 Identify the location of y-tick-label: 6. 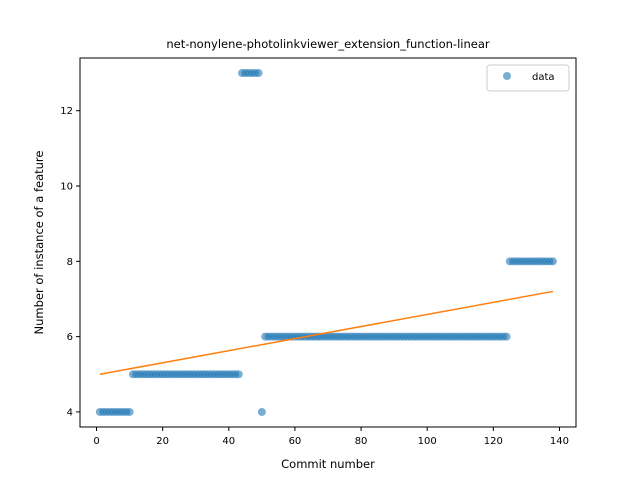
(70, 337).